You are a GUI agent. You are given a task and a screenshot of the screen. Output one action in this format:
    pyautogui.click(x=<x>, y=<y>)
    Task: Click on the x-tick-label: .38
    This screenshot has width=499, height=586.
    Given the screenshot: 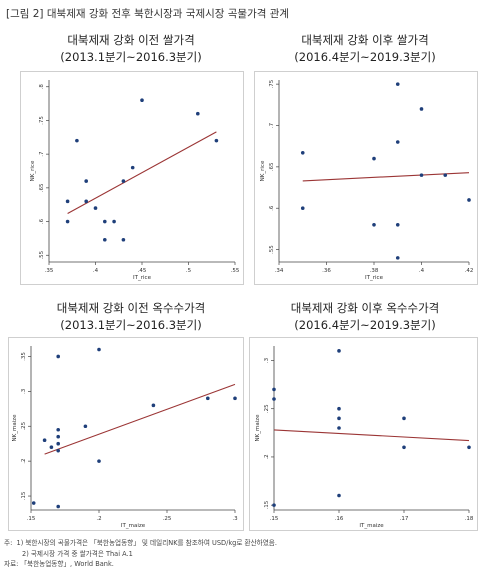 What is the action you would take?
    pyautogui.click(x=374, y=271)
    